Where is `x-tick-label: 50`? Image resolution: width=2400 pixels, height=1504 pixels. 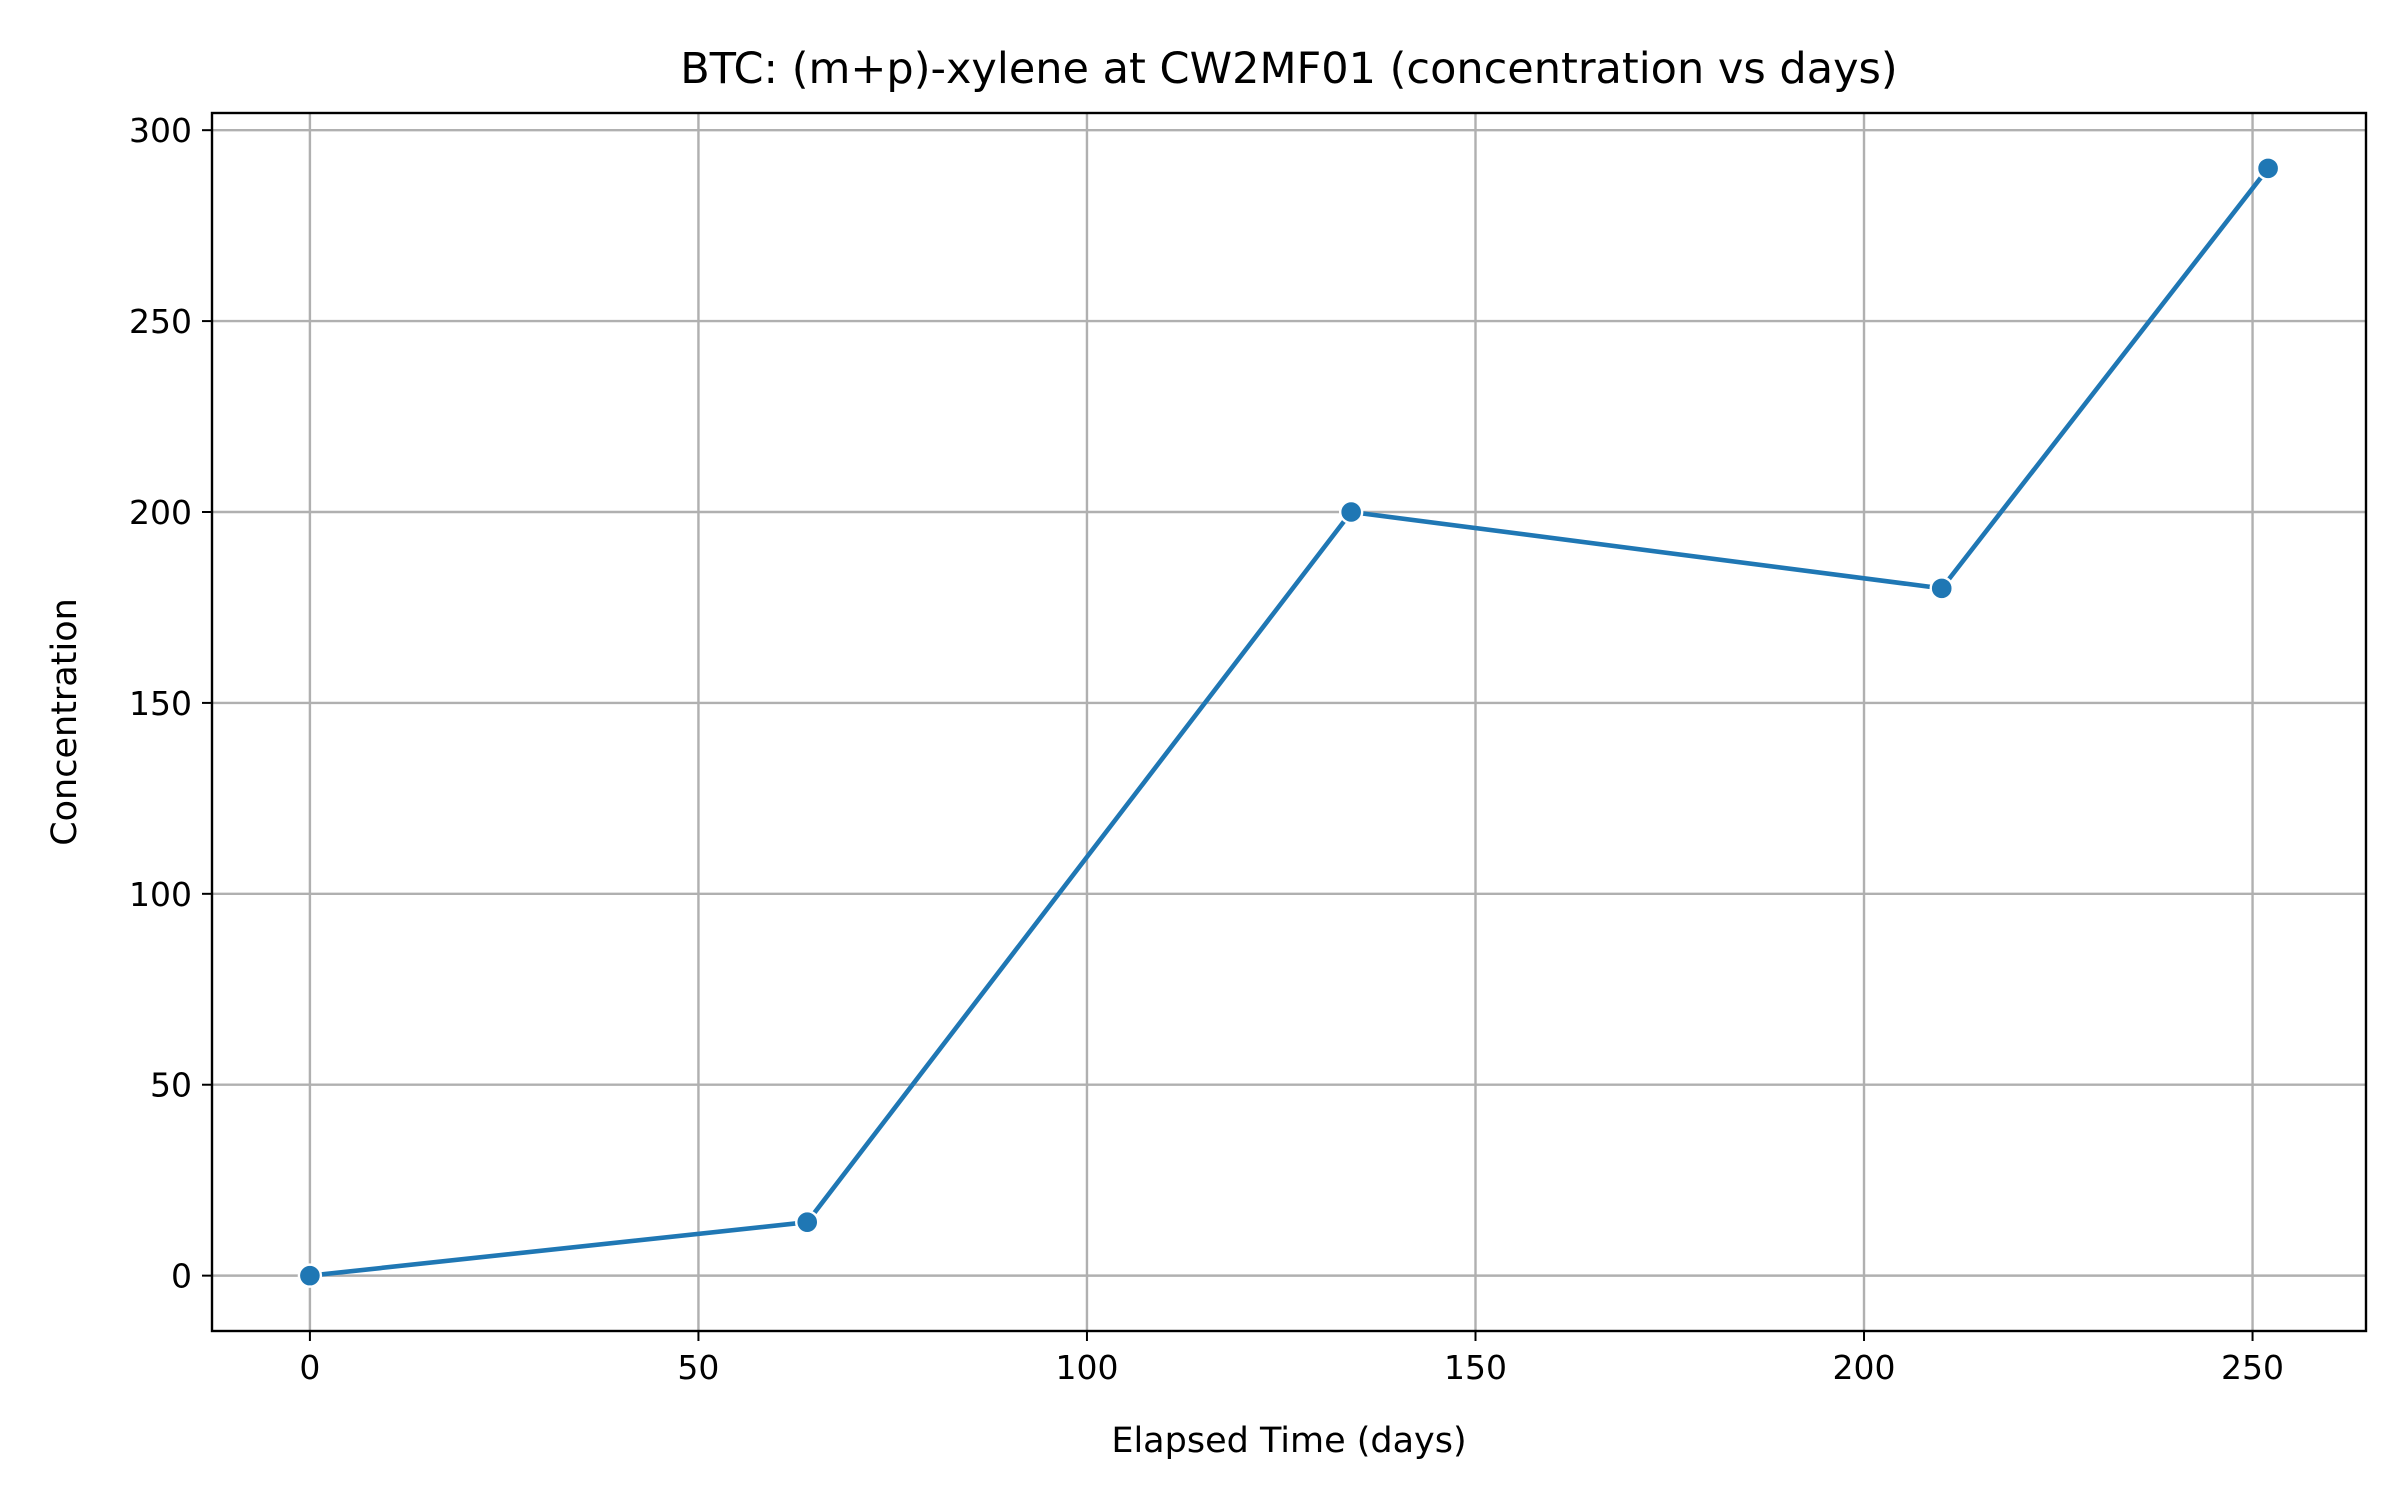 x-tick-label: 50 is located at coordinates (698, 1367).